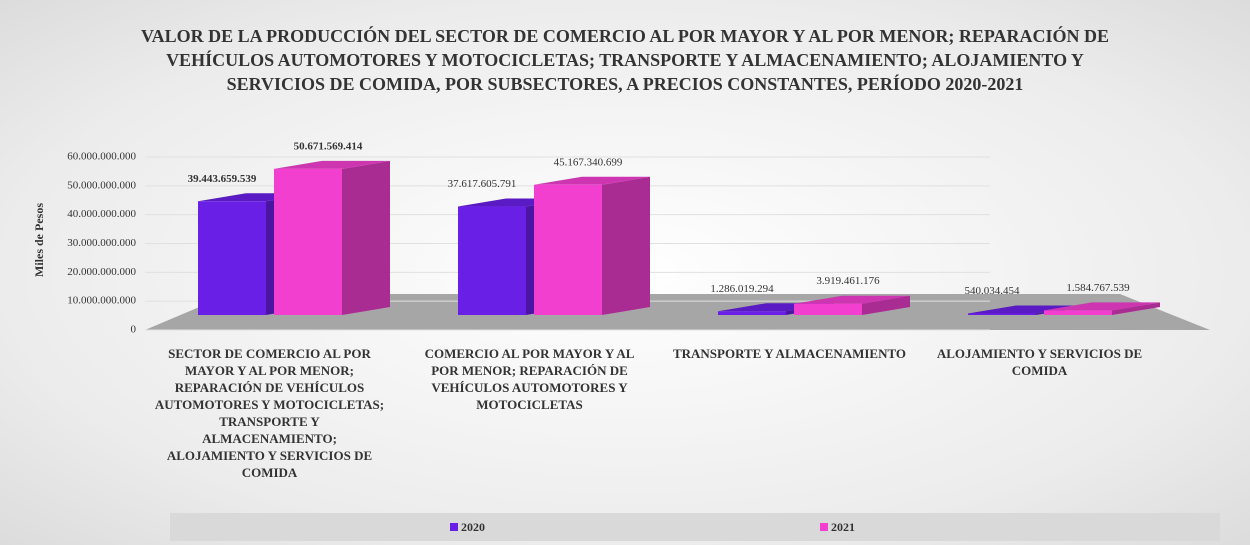 This screenshot has height=545, width=1250. What do you see at coordinates (742, 289) in the screenshot?
I see `value-label: 1.286.019.294` at bounding box center [742, 289].